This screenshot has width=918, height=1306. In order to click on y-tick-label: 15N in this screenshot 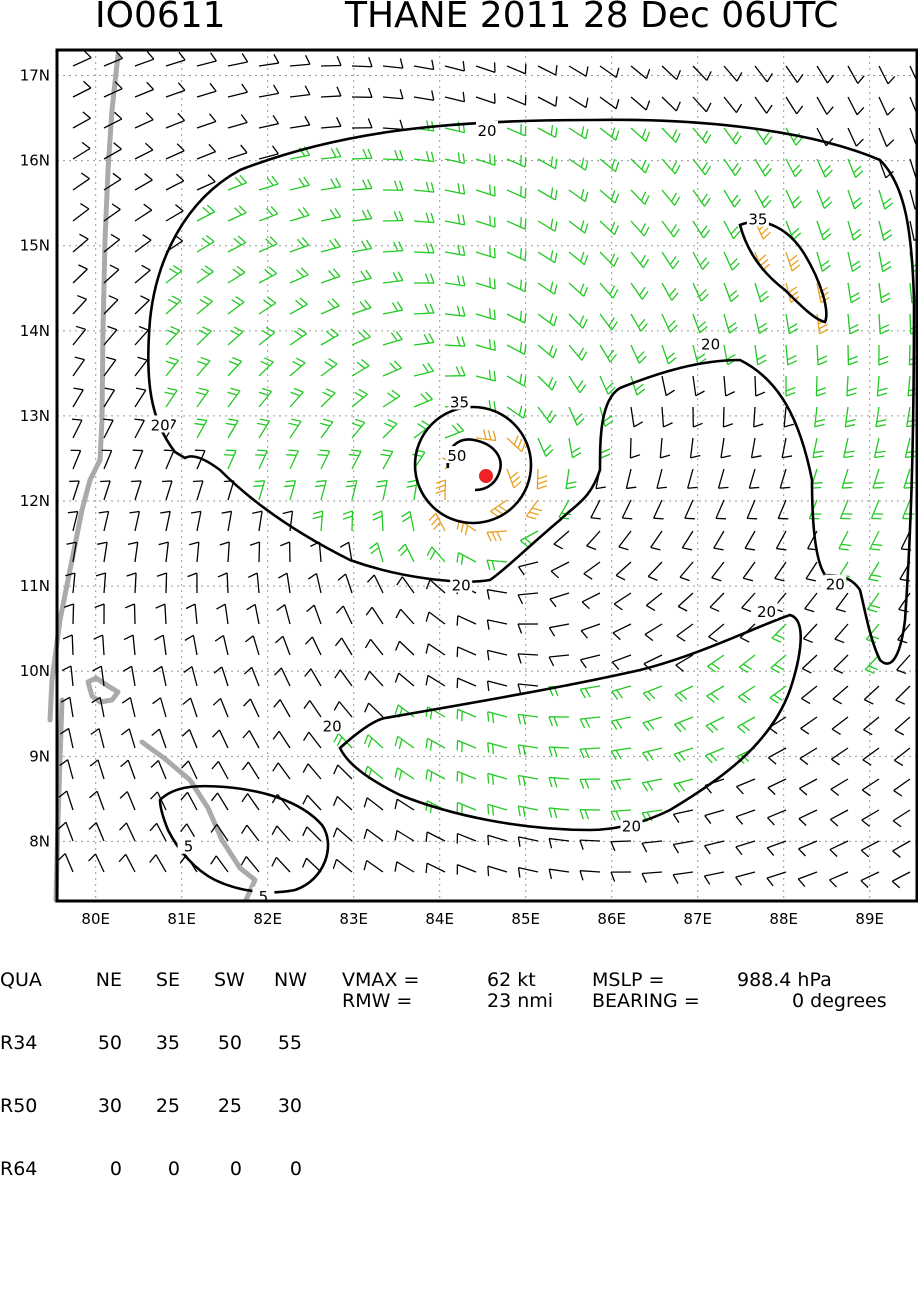, I will do `click(35, 246)`.